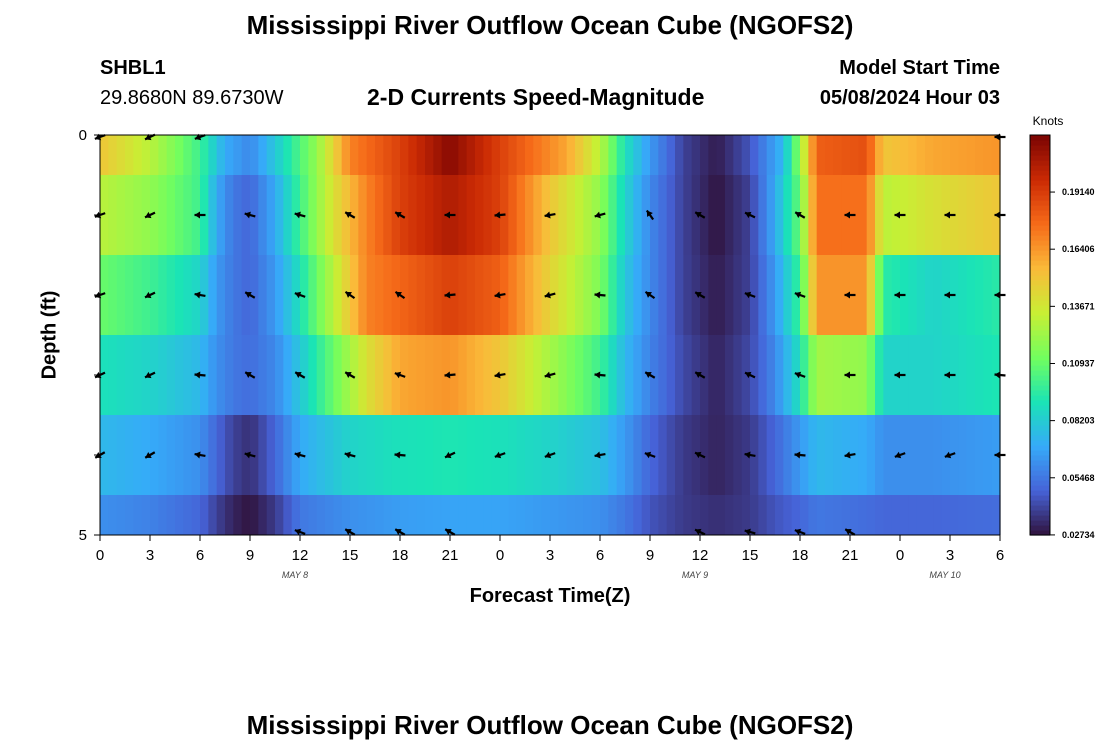 The image size is (1100, 750). Describe the element at coordinates (295, 575) in the screenshot. I see `date-label: MAY 8` at that location.